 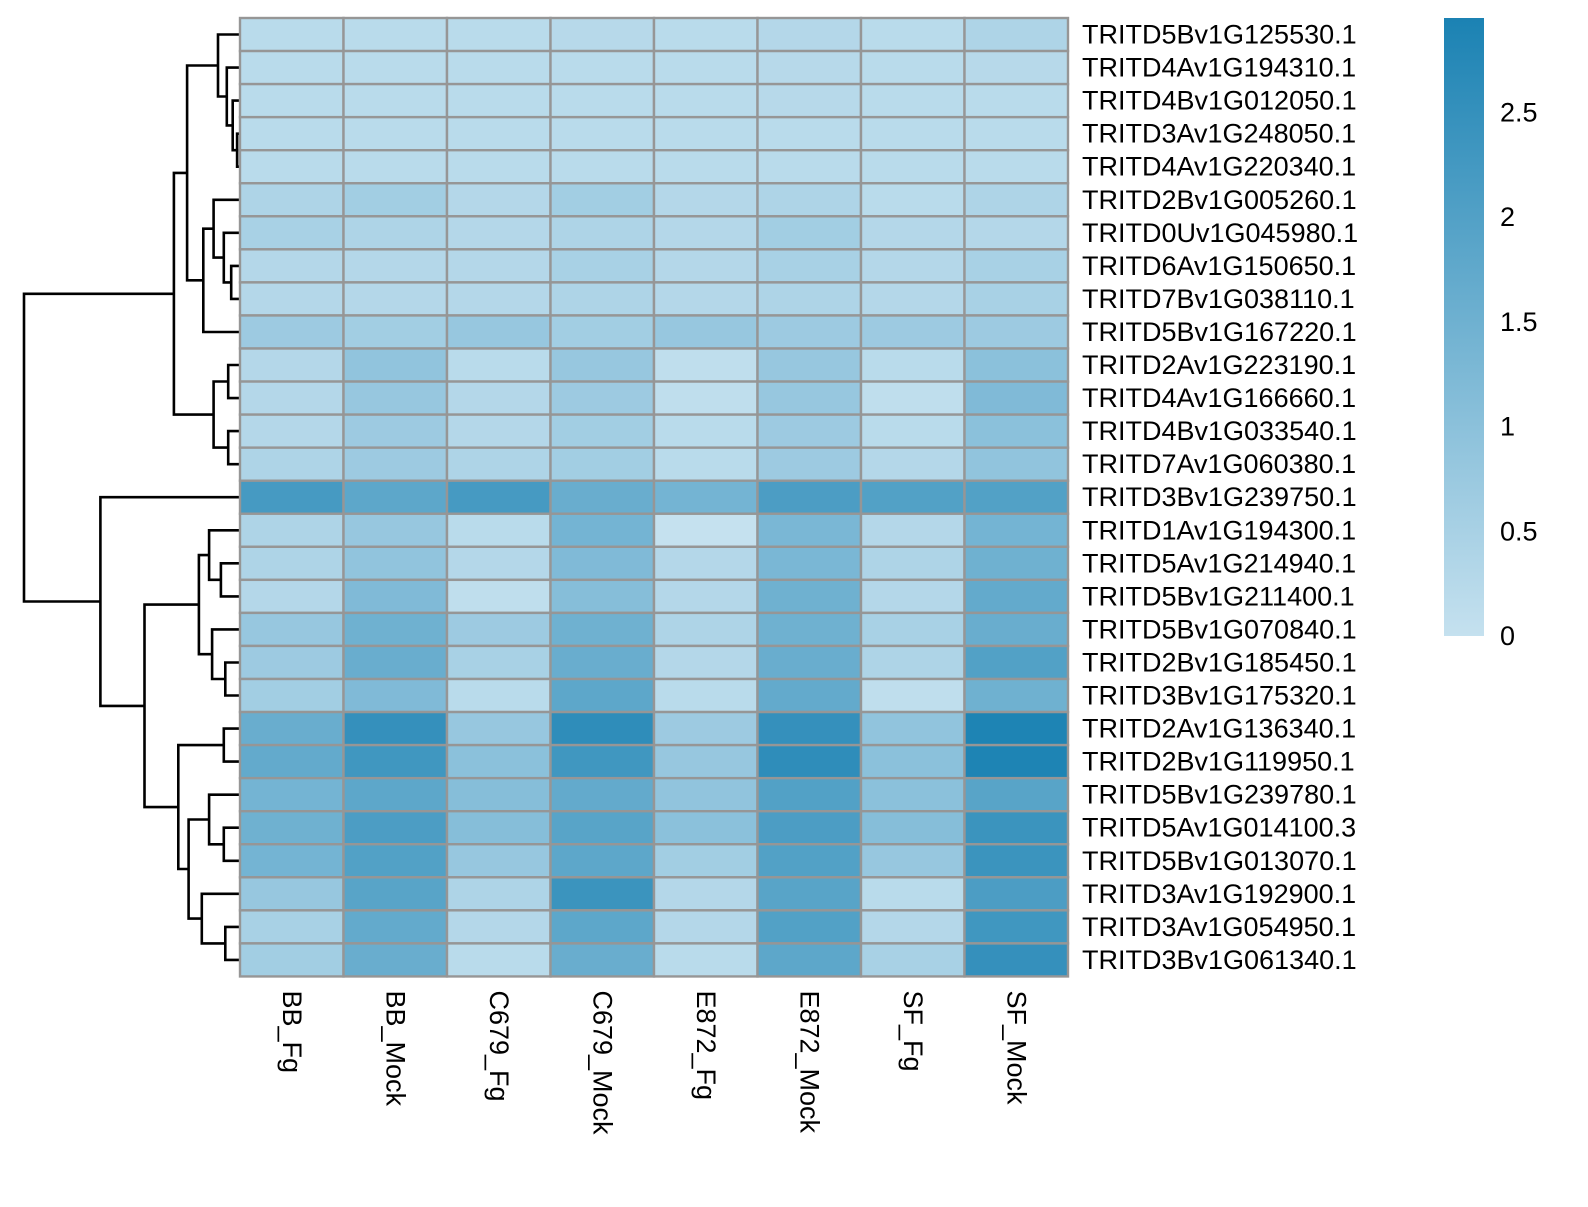 What do you see at coordinates (1464, 327) in the screenshot?
I see `colorbar` at bounding box center [1464, 327].